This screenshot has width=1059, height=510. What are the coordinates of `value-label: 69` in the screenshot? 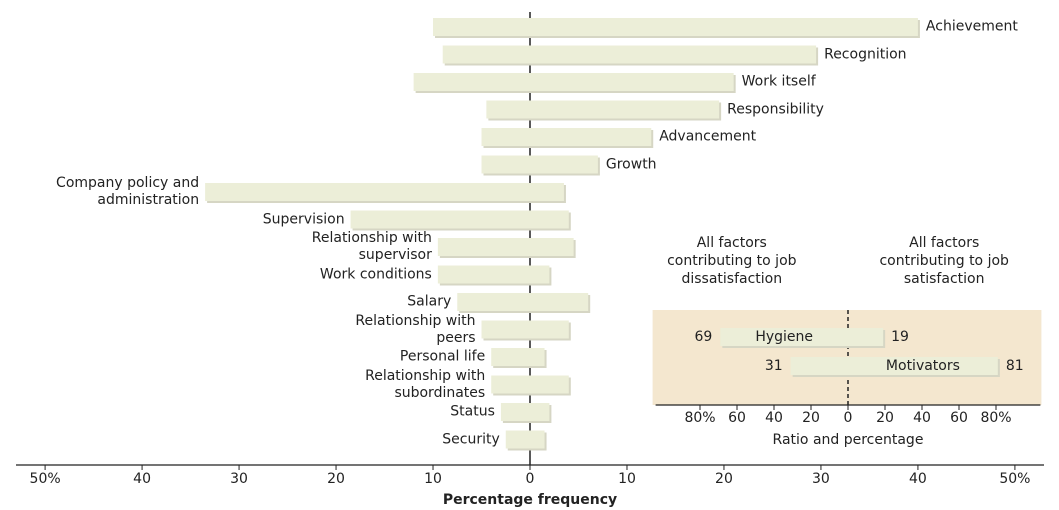 It's located at (704, 337).